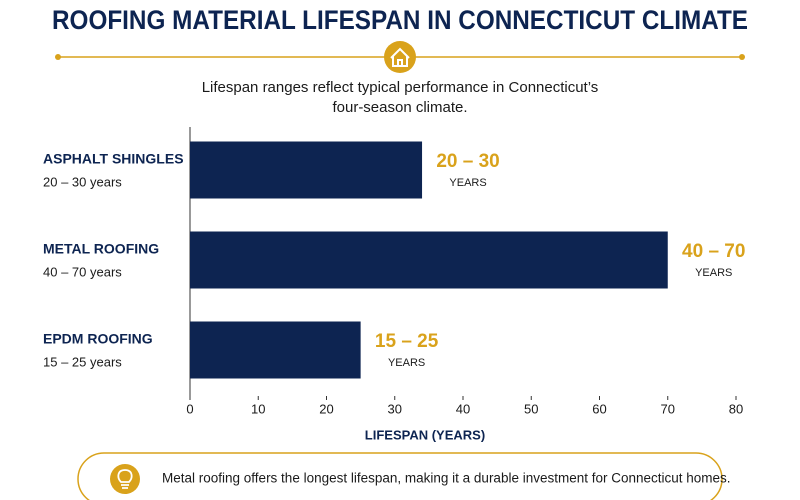  What do you see at coordinates (258, 408) in the screenshot?
I see `x-tick-label: 10` at bounding box center [258, 408].